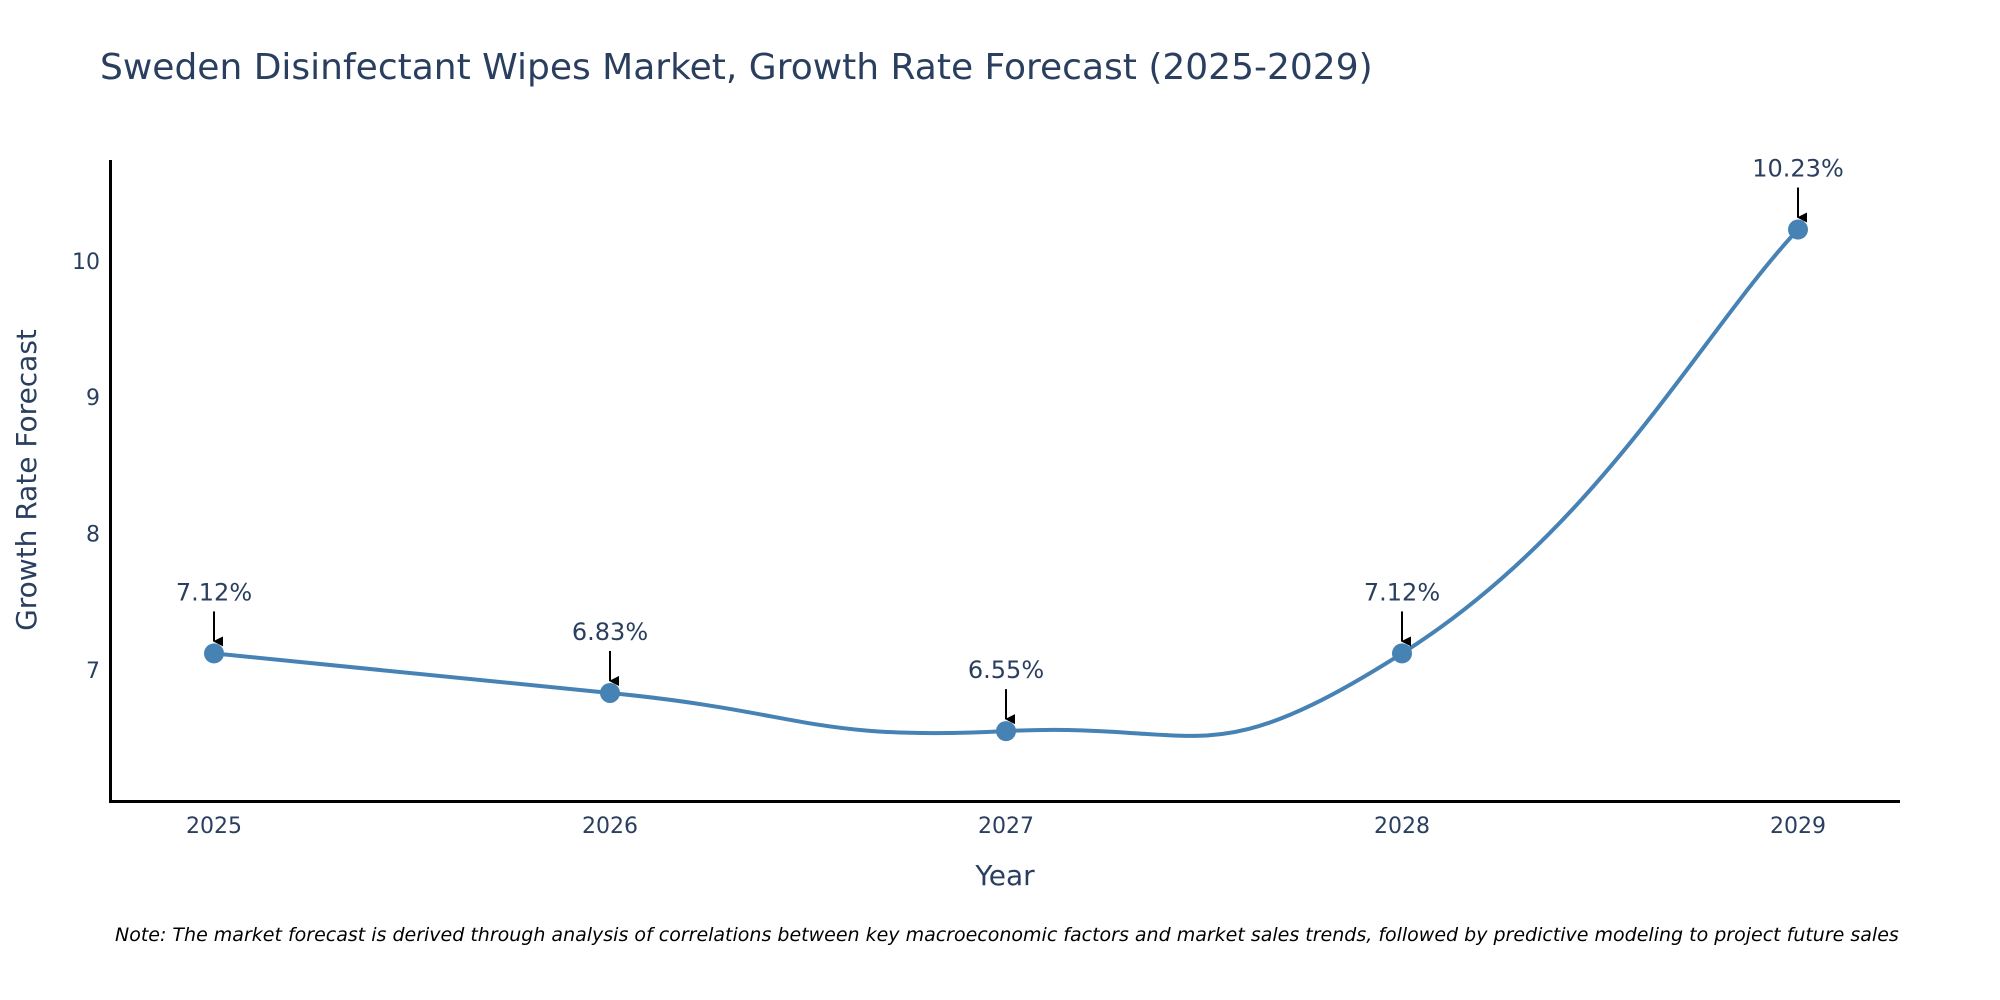  Describe the element at coordinates (93, 671) in the screenshot. I see `y-tick-label: 7` at that location.